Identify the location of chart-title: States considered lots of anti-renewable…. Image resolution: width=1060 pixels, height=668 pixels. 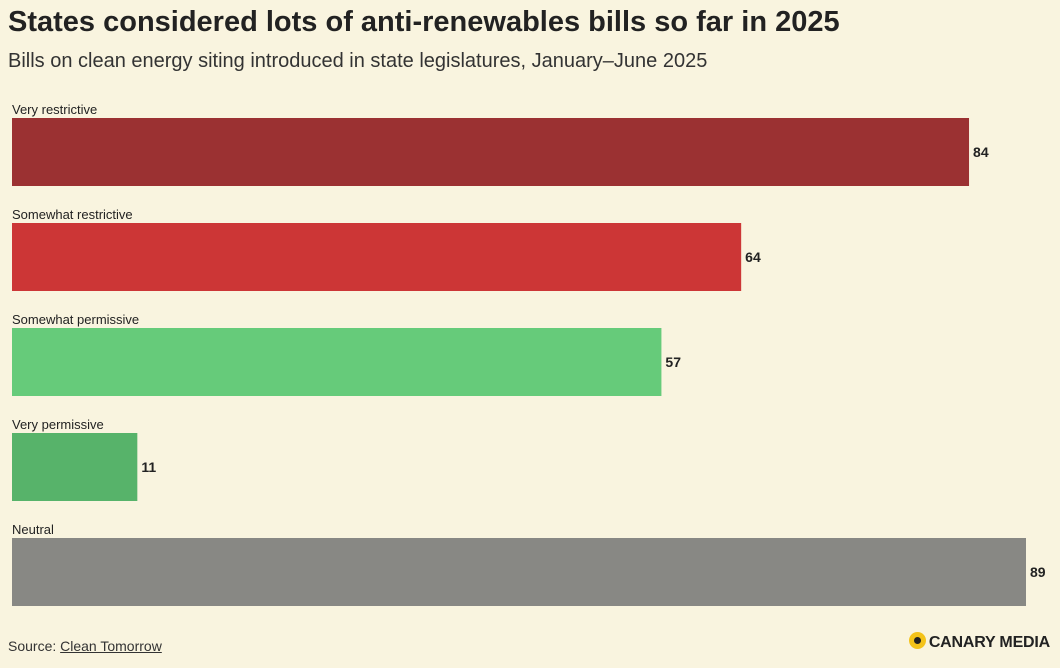
(424, 22).